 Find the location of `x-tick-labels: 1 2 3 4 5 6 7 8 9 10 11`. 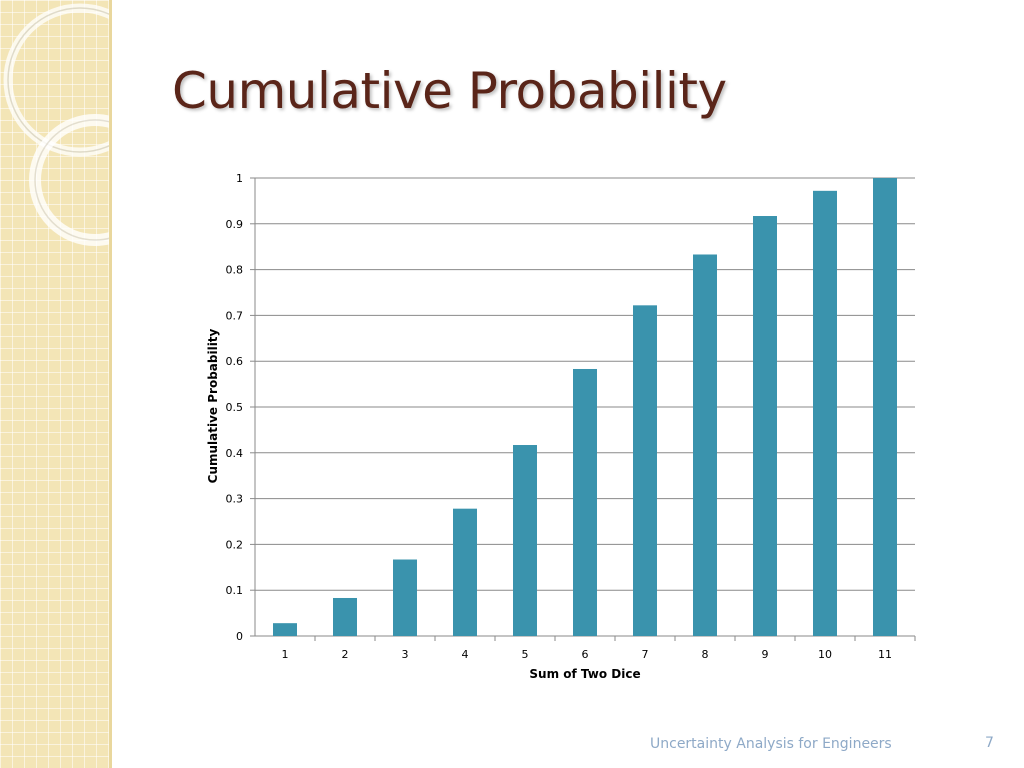

x-tick-labels: 1 2 3 4 5 6 7 8 9 10 11 is located at coordinates (587, 654).